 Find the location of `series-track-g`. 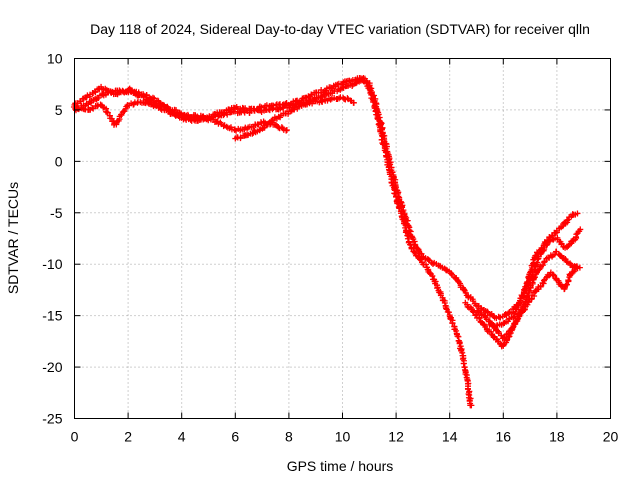

series-track-g is located at coordinates (535, 278).